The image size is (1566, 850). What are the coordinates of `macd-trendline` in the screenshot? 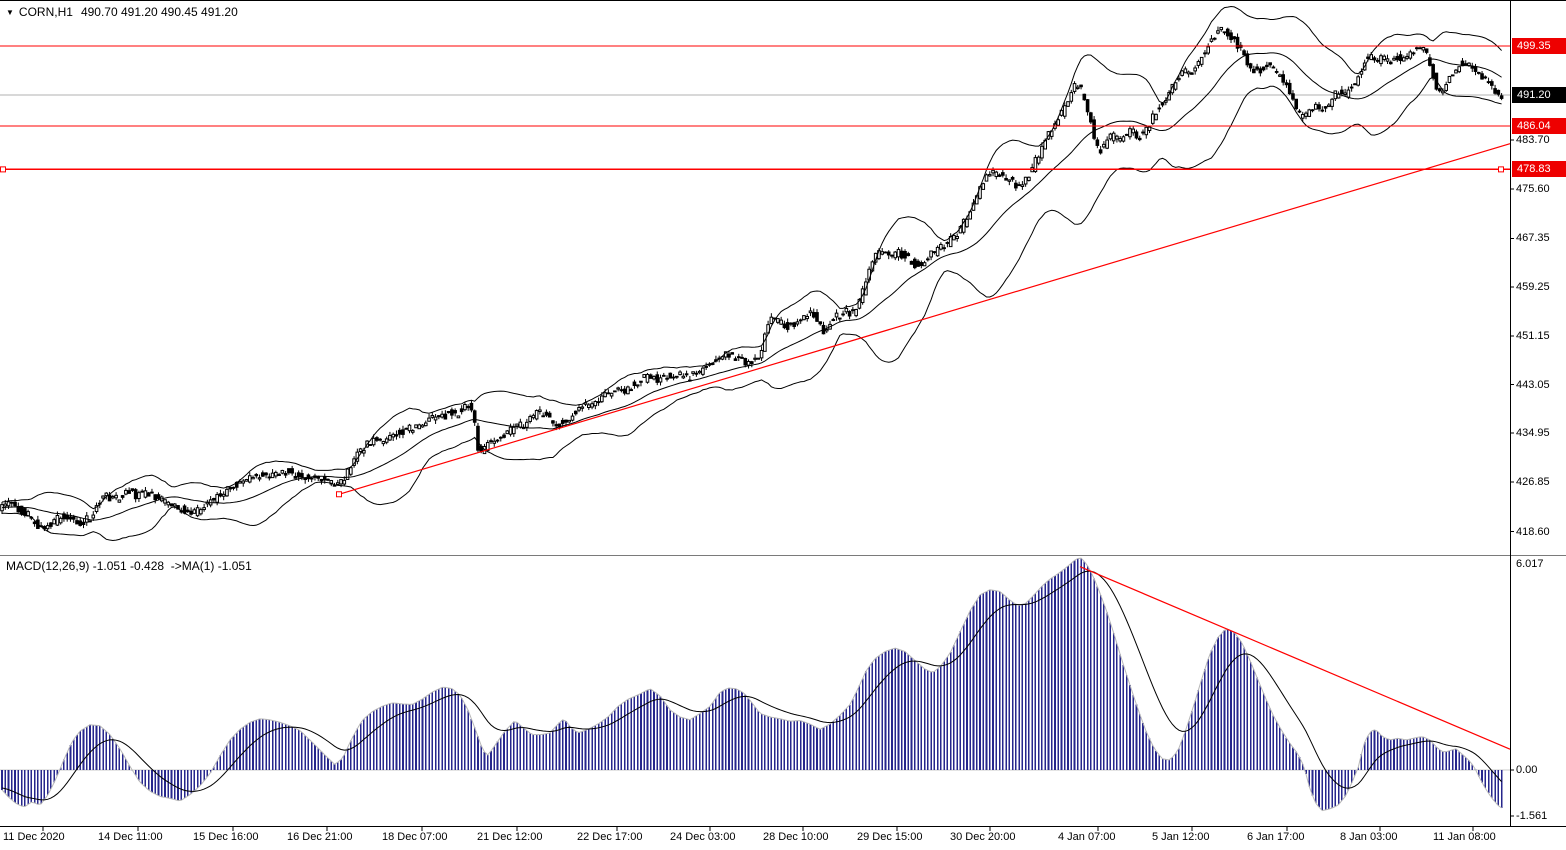 It's located at (1295, 658).